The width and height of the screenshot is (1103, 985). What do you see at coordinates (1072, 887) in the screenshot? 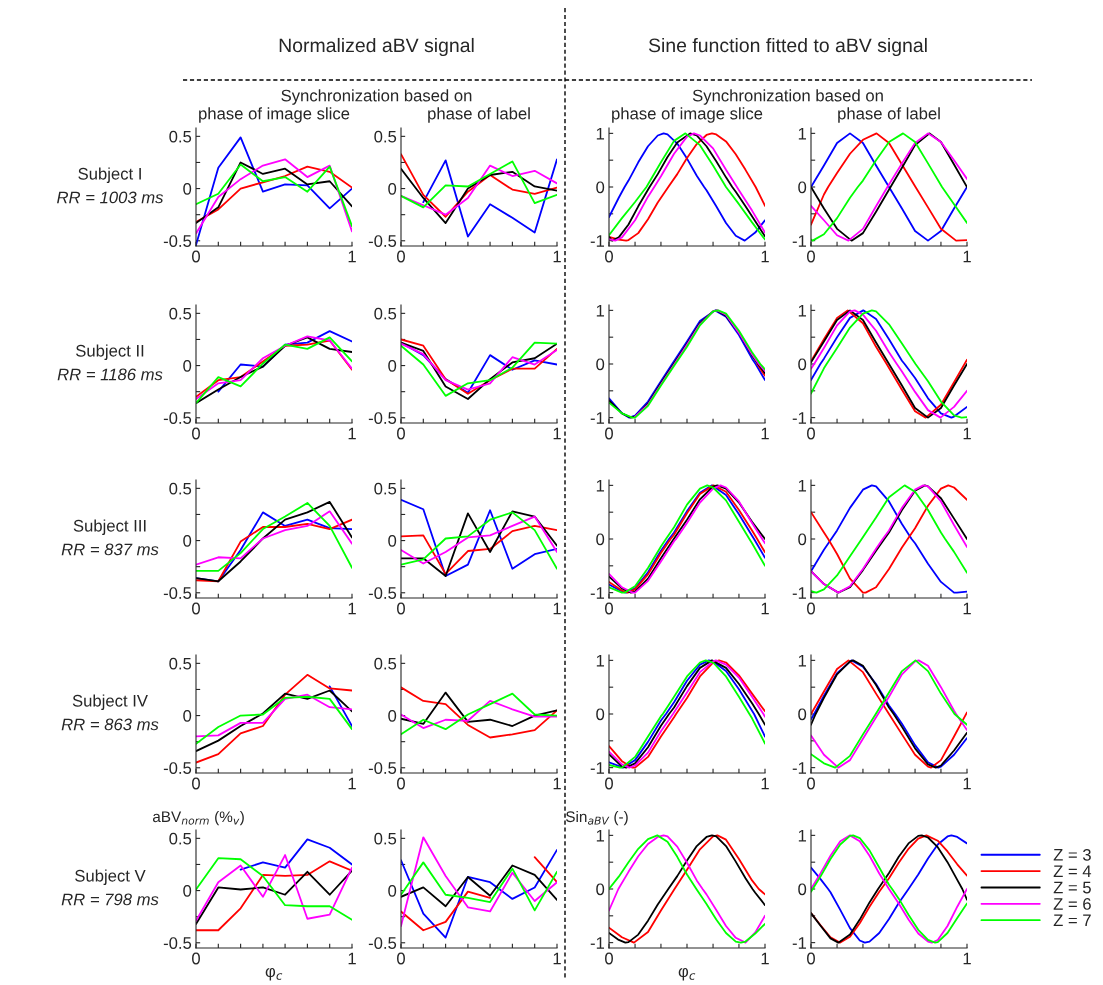
I see `legend-label: Z = 5` at bounding box center [1072, 887].